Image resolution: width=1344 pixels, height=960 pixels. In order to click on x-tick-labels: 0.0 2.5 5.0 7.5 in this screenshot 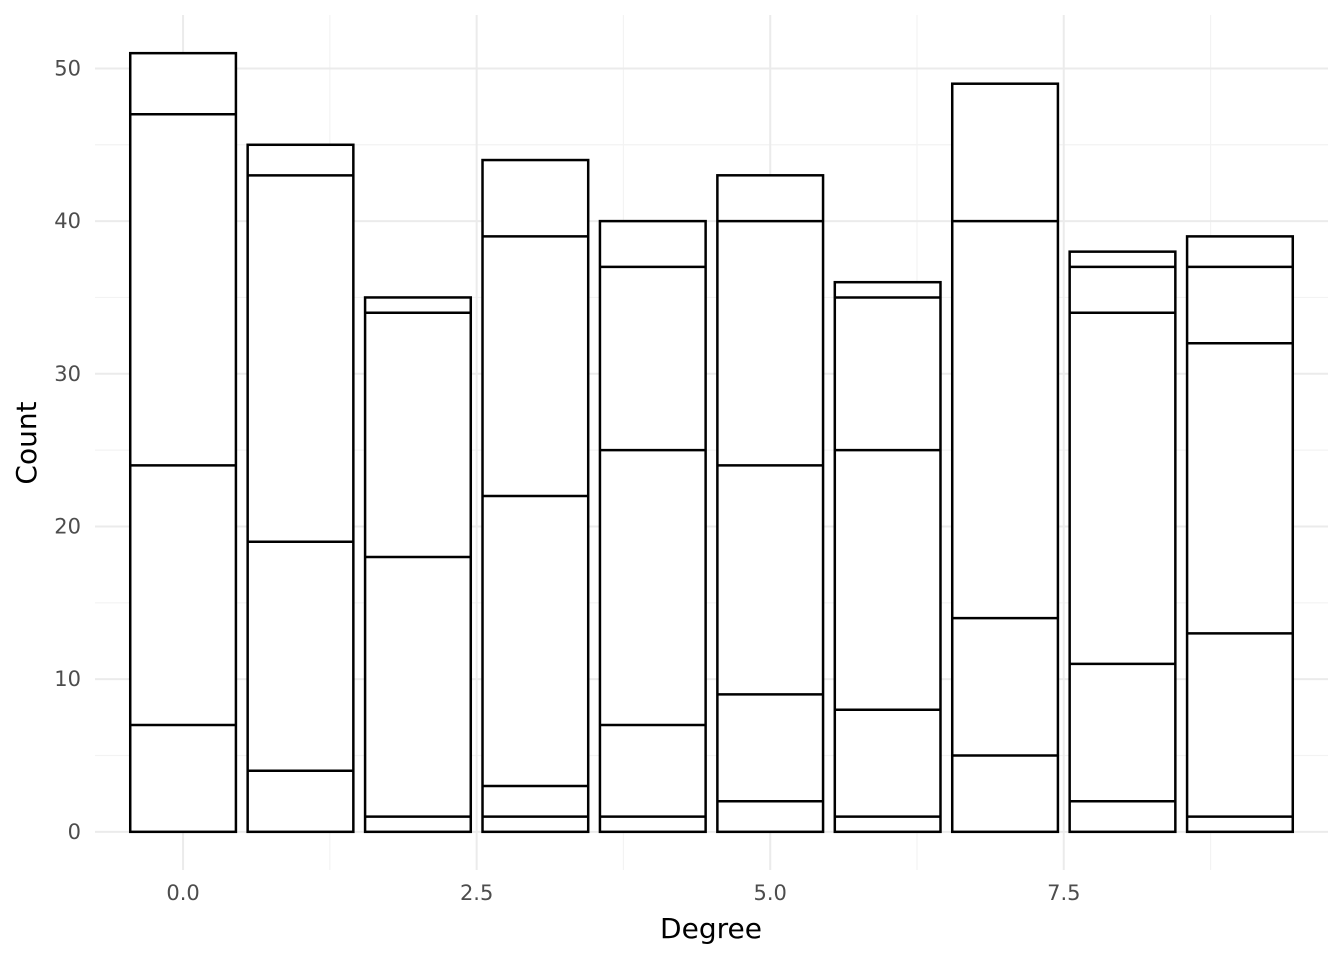, I will do `click(623, 893)`.